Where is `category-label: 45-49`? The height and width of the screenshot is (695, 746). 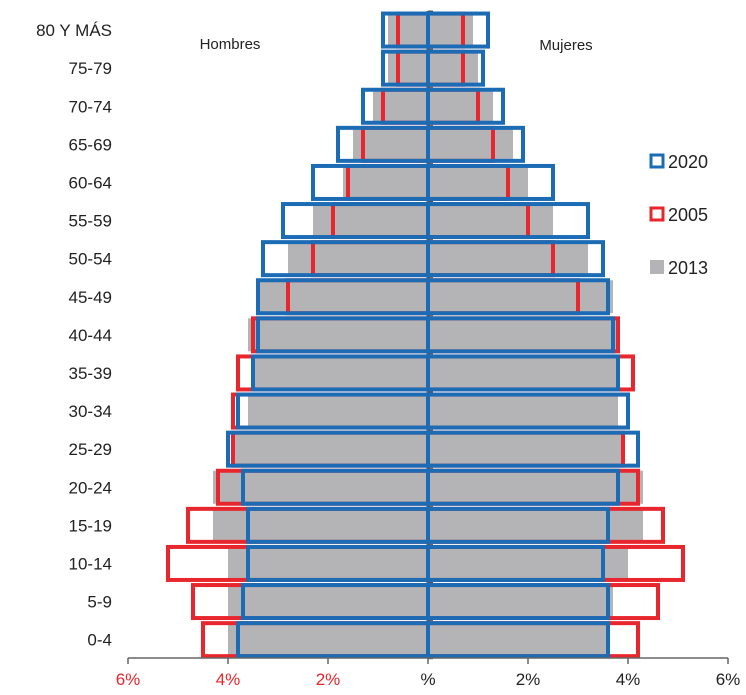 category-label: 45-49 is located at coordinates (90, 297).